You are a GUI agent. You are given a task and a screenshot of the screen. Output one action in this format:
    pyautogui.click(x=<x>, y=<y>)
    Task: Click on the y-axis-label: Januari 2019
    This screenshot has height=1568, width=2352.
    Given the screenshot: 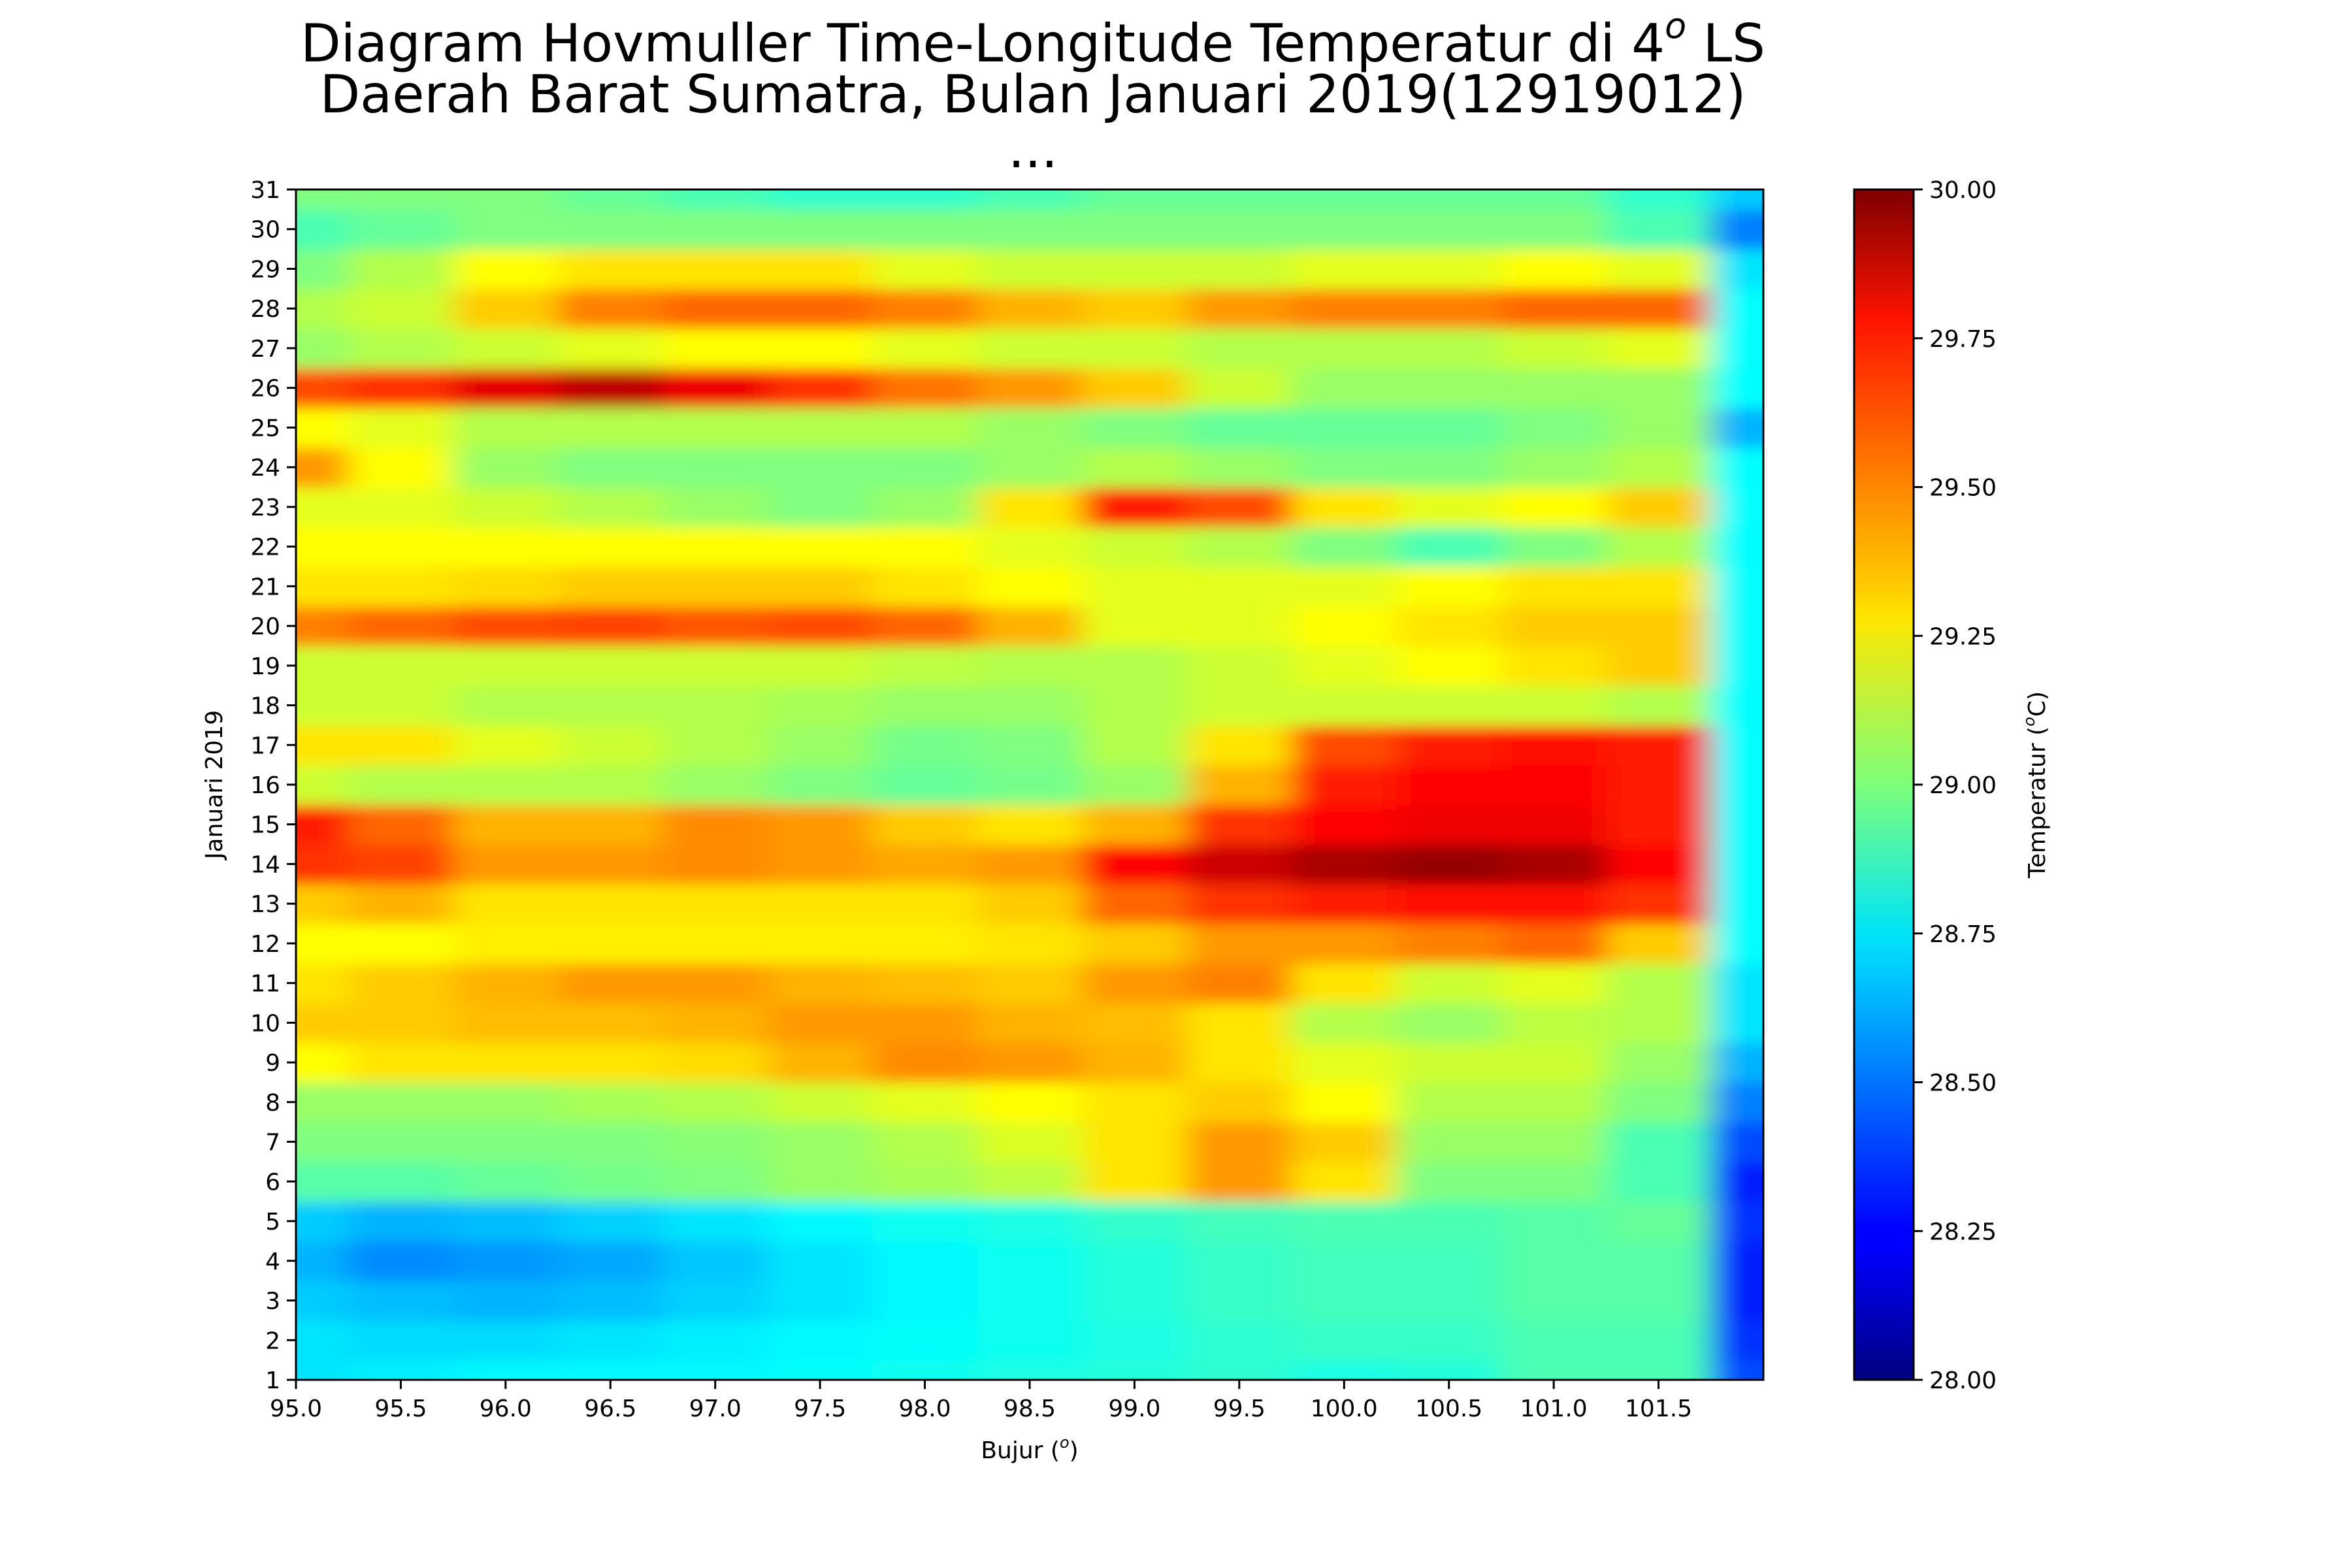 What is the action you would take?
    pyautogui.click(x=214, y=785)
    